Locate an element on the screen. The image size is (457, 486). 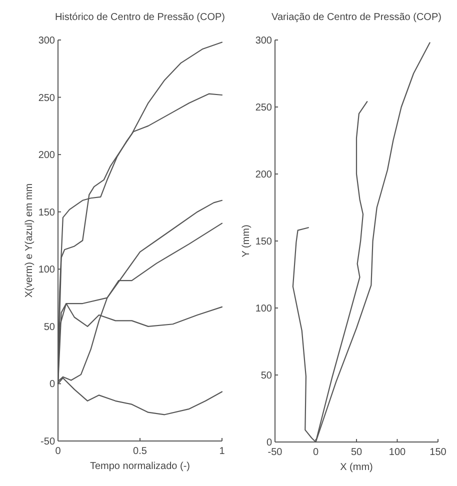
y-axis-title: Y (mm) is located at coordinates (246, 241).